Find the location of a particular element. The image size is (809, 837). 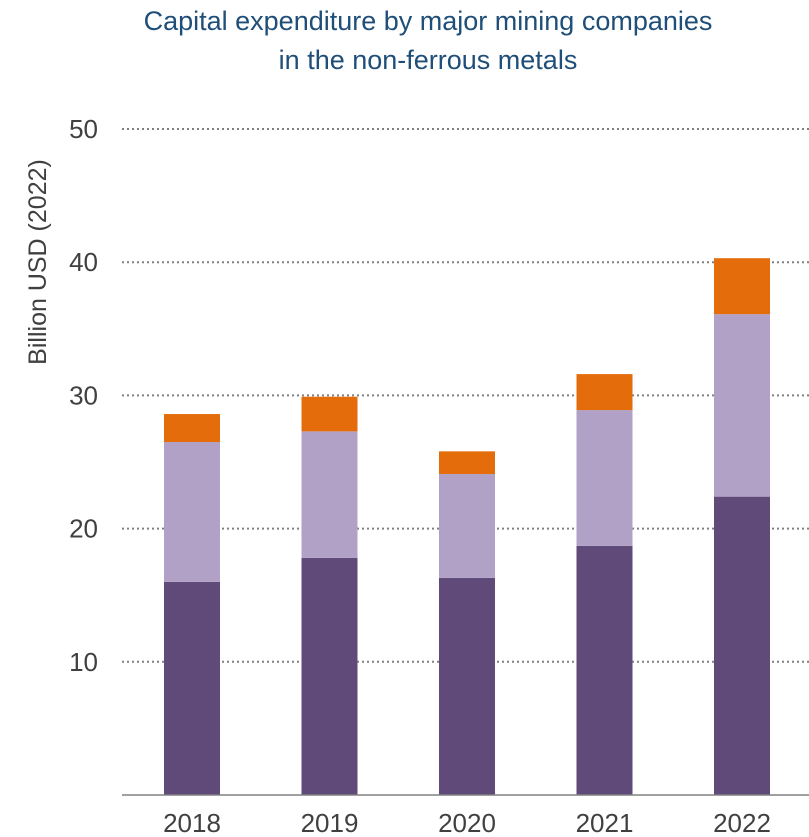

y-tick-label: 10 is located at coordinates (83, 662).